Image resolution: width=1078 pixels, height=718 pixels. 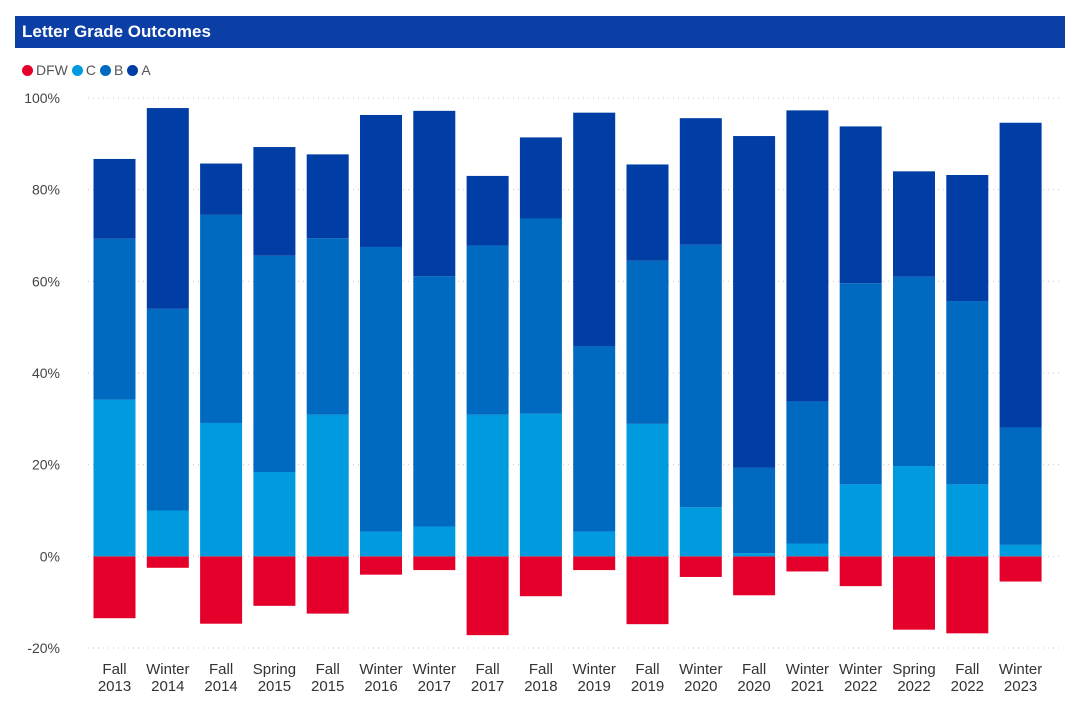 I want to click on legend-item-dfw: DFW, so click(x=45, y=70).